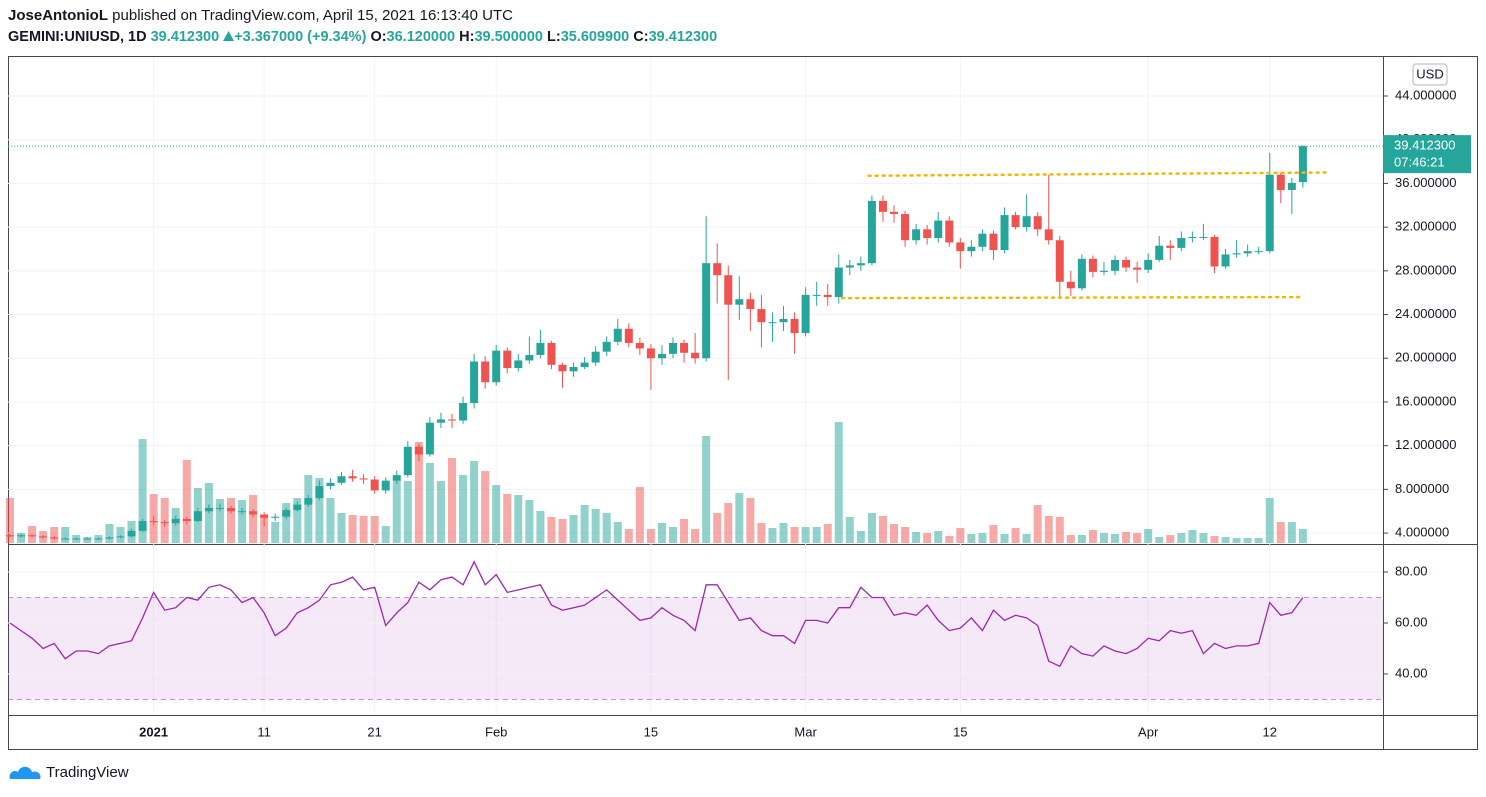 The height and width of the screenshot is (797, 1486). I want to click on l: 35.609900, so click(595, 37).